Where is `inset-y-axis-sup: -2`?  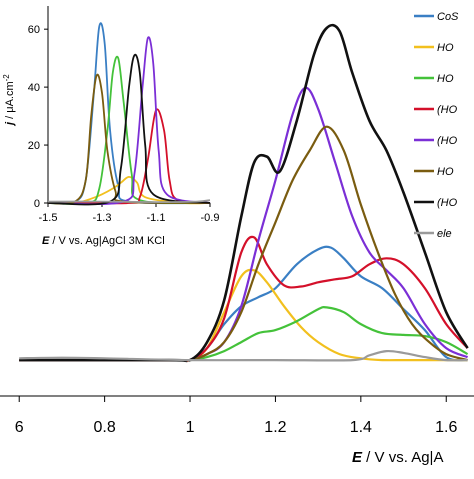
inset-y-axis-sup: -2 is located at coordinates (6, 78).